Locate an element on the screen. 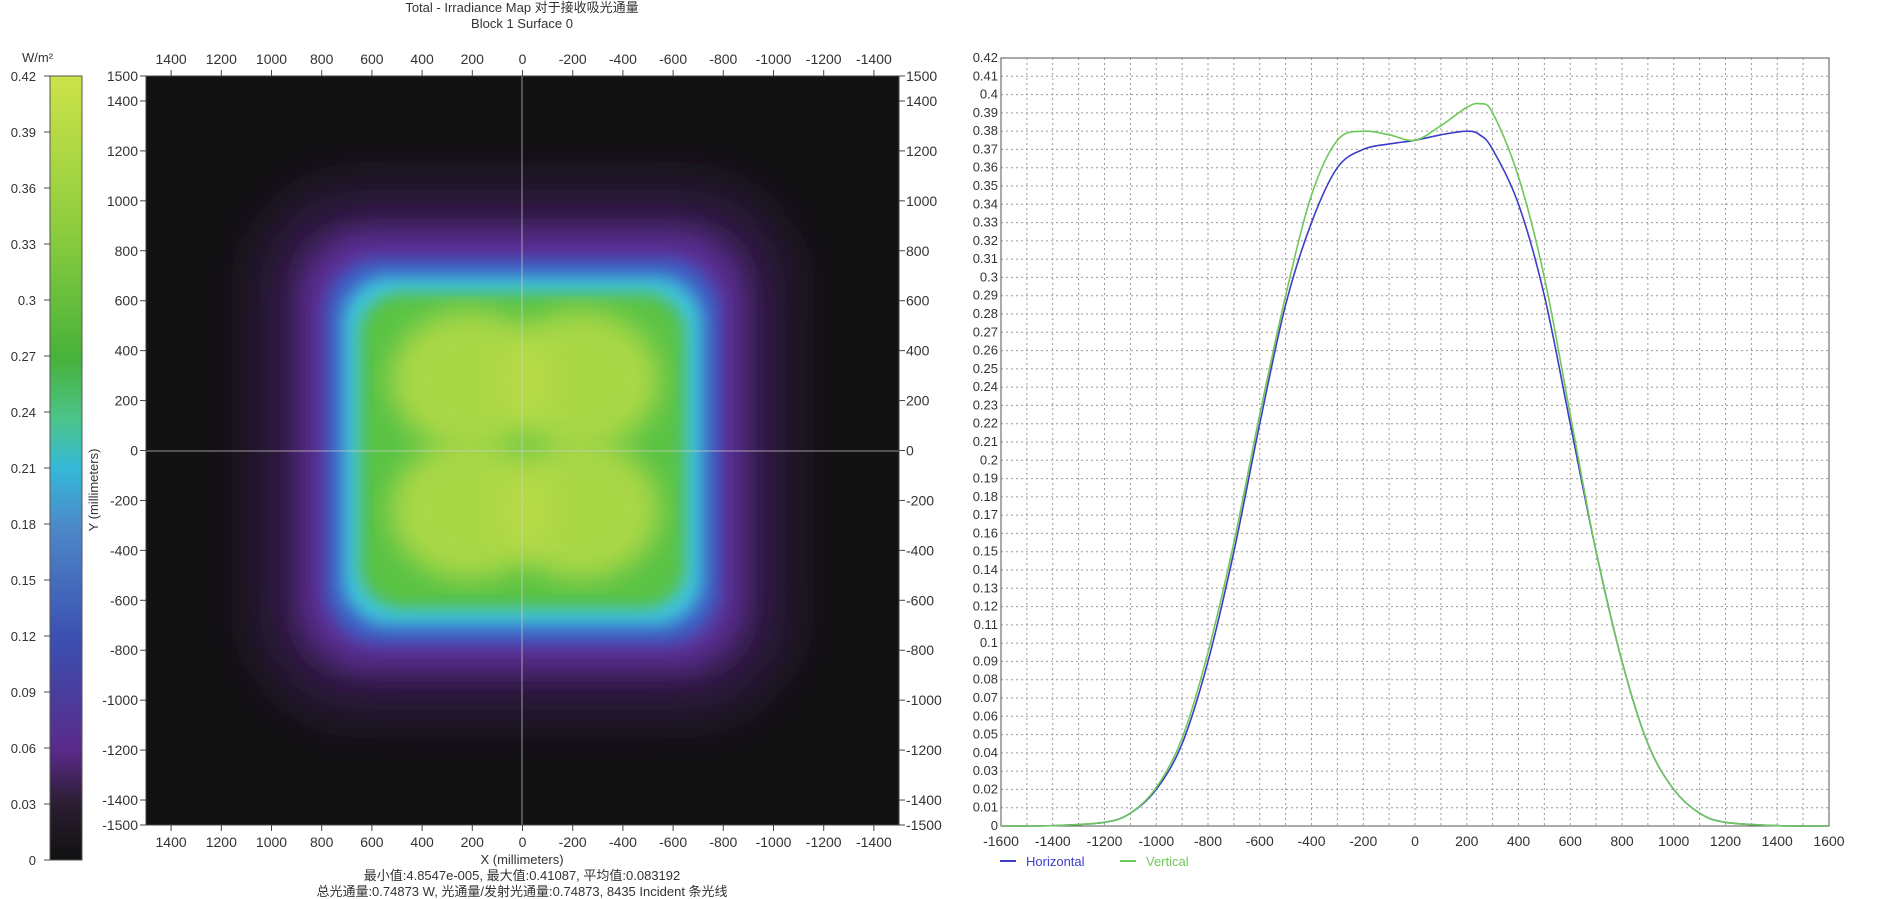 The width and height of the screenshot is (1890, 899). y-tick-label: 0.37 is located at coordinates (985, 148).